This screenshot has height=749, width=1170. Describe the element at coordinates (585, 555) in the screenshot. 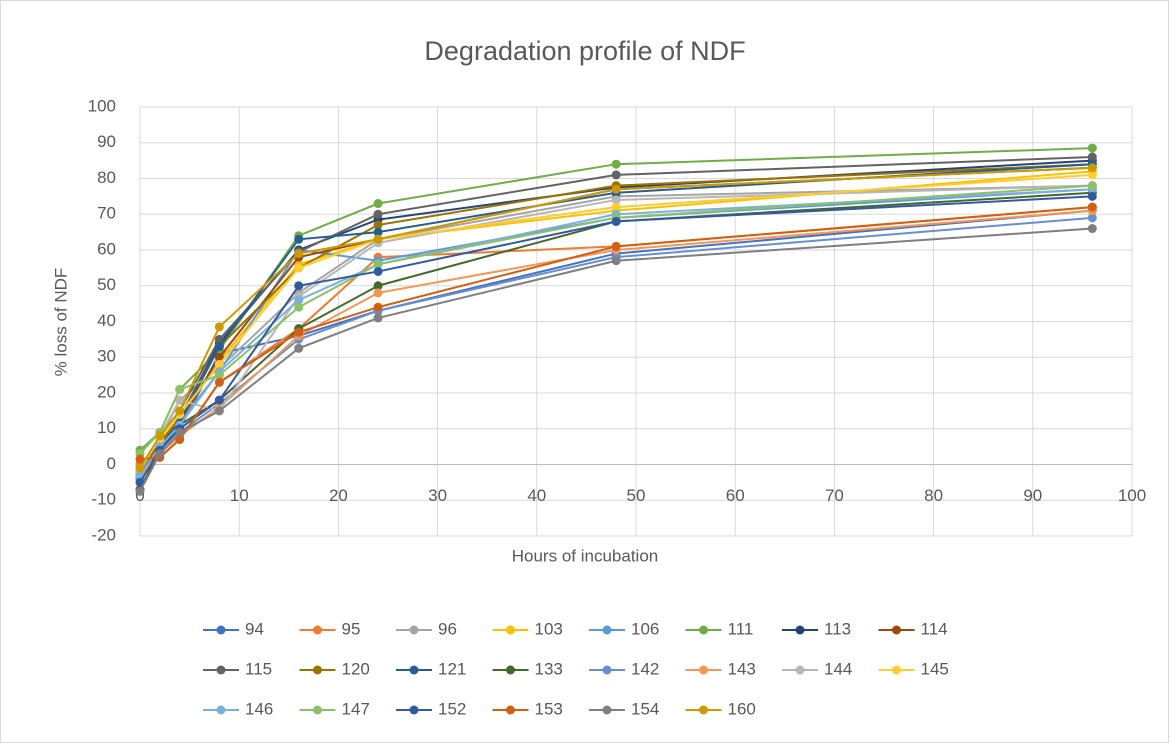

I see `x-axis-title: Hours of incubation` at that location.